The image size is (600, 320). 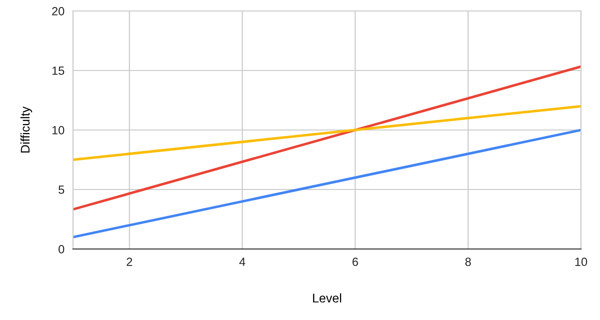 What do you see at coordinates (355, 262) in the screenshot?
I see `x-tick-label: 6` at bounding box center [355, 262].